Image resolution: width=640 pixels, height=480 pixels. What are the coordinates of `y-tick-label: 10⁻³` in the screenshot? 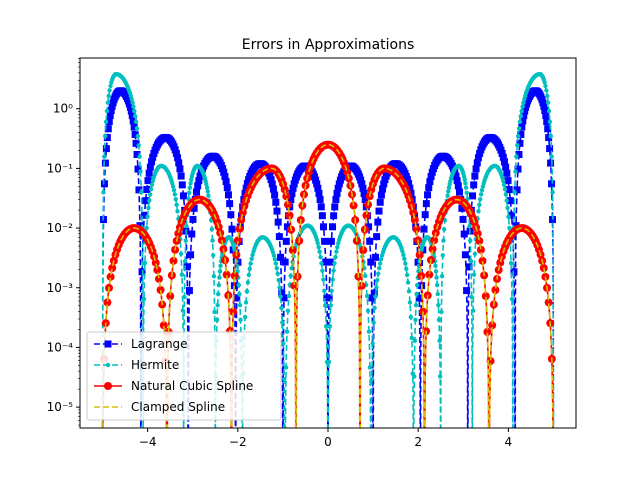 It's located at (60, 288).